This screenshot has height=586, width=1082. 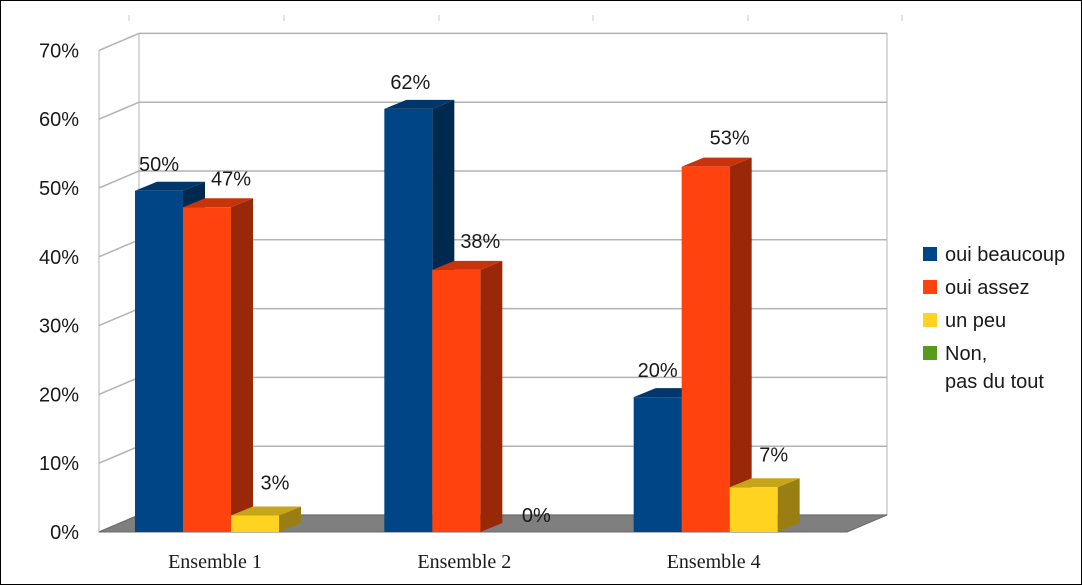 What do you see at coordinates (159, 165) in the screenshot?
I see `data-label: 50%` at bounding box center [159, 165].